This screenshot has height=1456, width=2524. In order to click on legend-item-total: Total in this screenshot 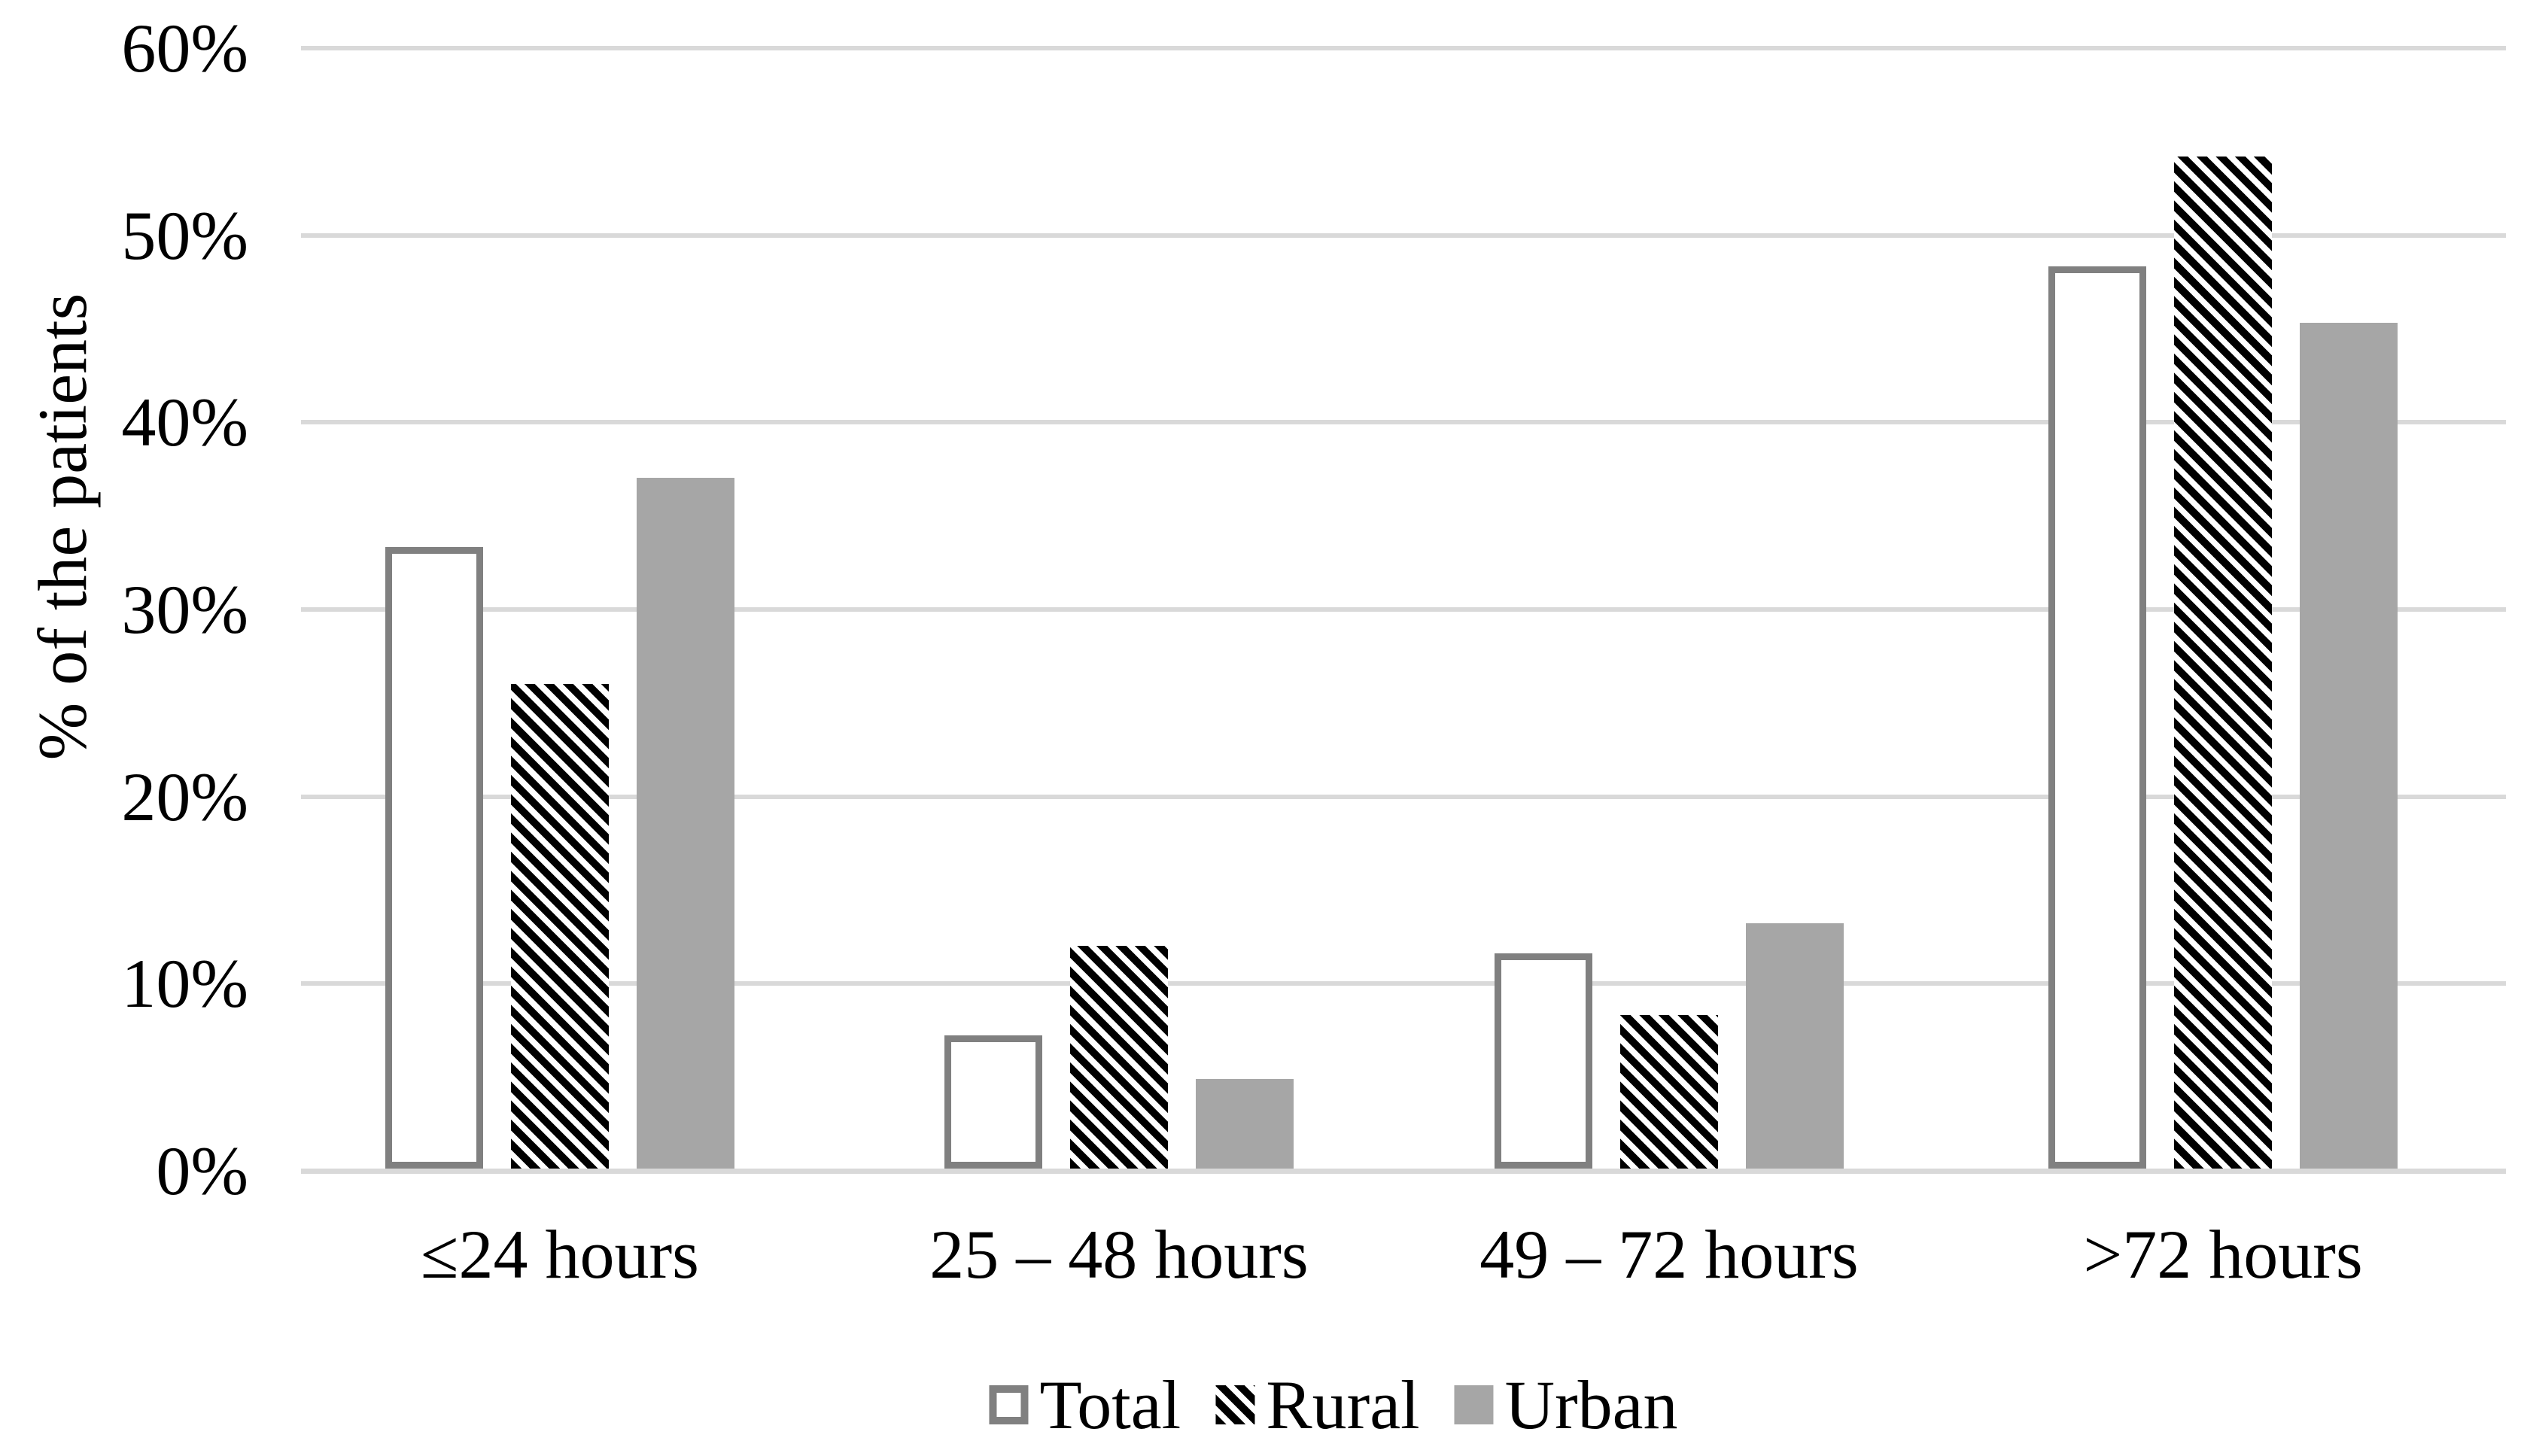, I will do `click(1085, 1404)`.